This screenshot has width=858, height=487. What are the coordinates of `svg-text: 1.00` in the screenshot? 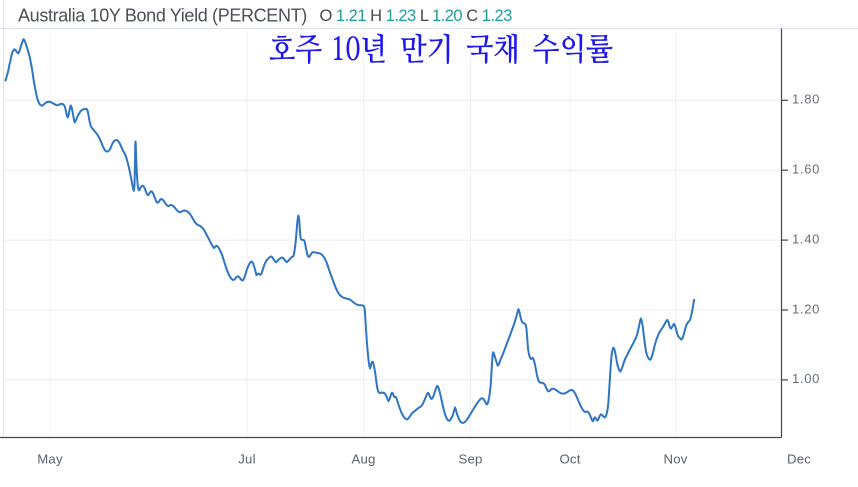 It's located at (806, 378).